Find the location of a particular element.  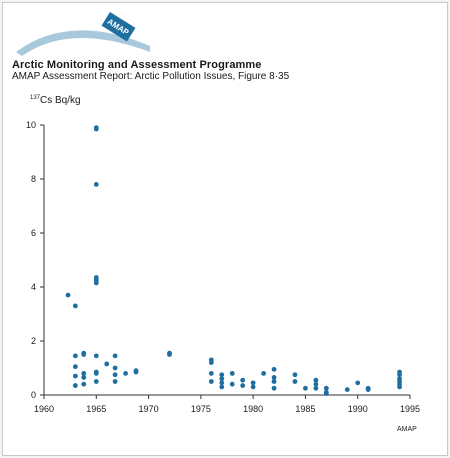

y-tick-label-0: 0 is located at coordinates (33, 395).